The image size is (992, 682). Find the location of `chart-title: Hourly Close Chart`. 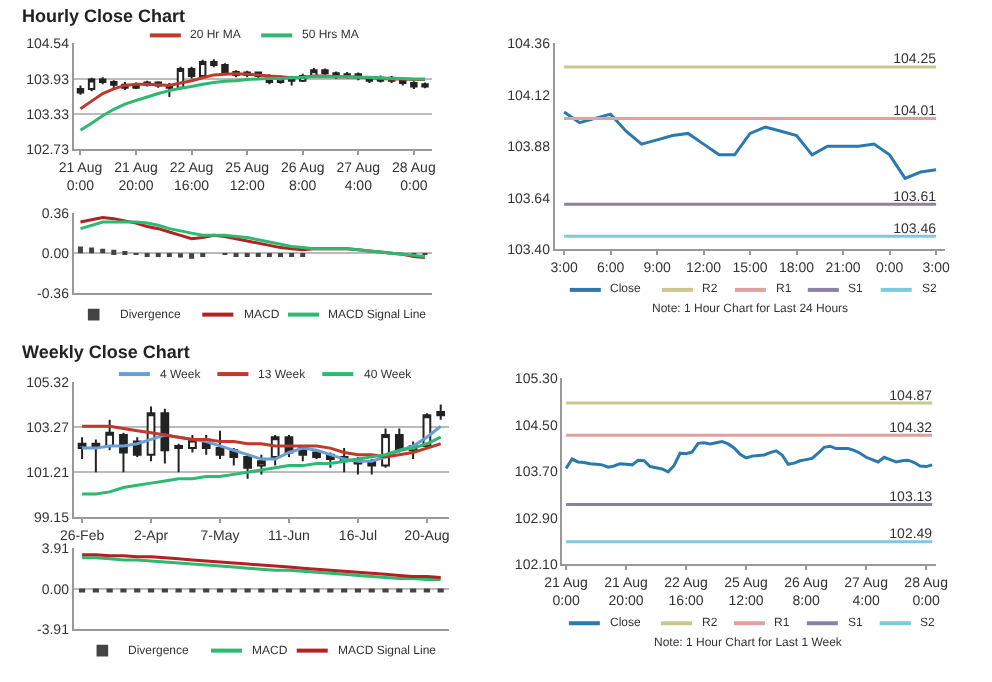

chart-title: Hourly Close Chart is located at coordinates (104, 16).